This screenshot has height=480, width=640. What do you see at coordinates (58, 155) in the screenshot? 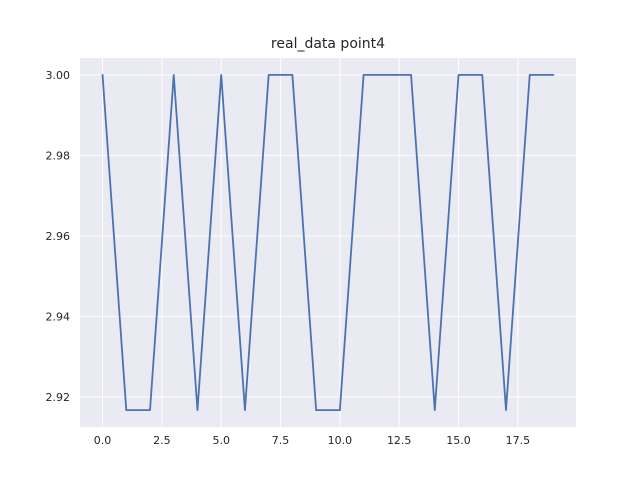
I see `y-tick-label: 2.98` at bounding box center [58, 155].